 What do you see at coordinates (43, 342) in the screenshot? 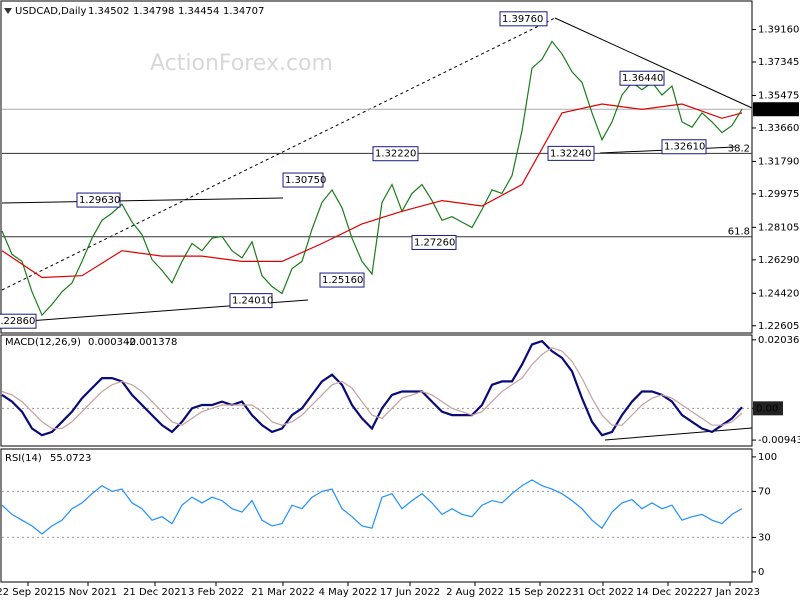
I see `macd-title: MACD(12,26,9)` at bounding box center [43, 342].